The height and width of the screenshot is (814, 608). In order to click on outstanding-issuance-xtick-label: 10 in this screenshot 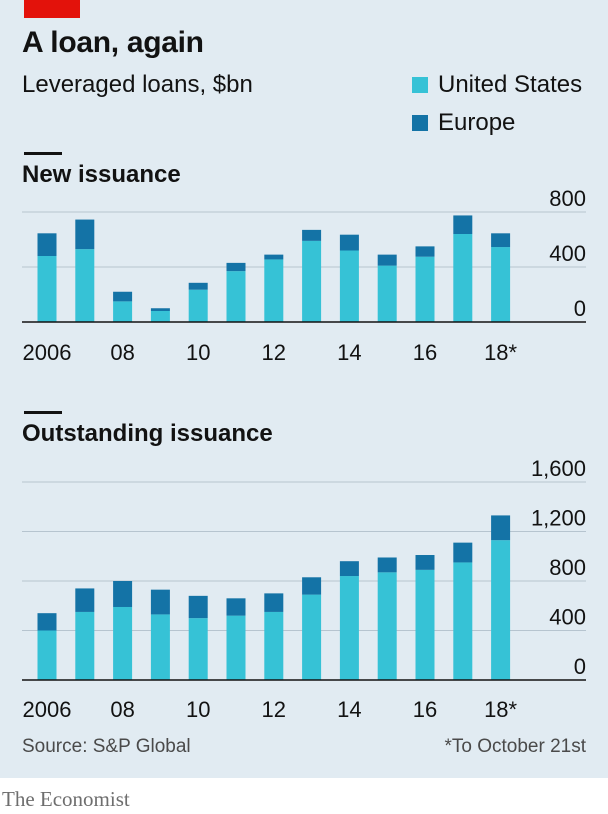, I will do `click(198, 709)`.